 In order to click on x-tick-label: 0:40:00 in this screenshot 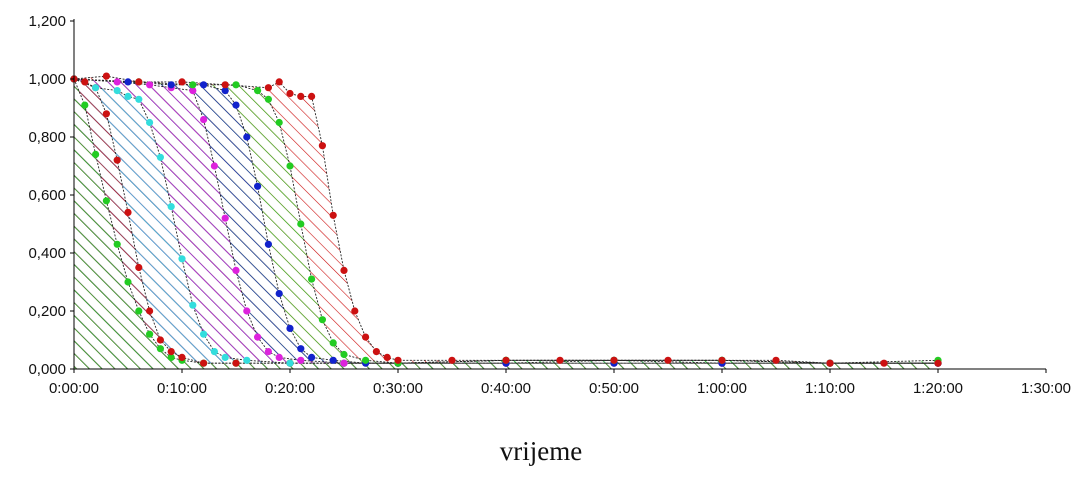, I will do `click(506, 388)`.